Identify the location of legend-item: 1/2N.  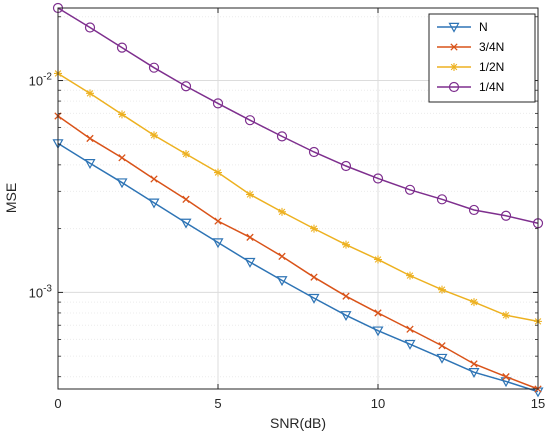
(470, 67).